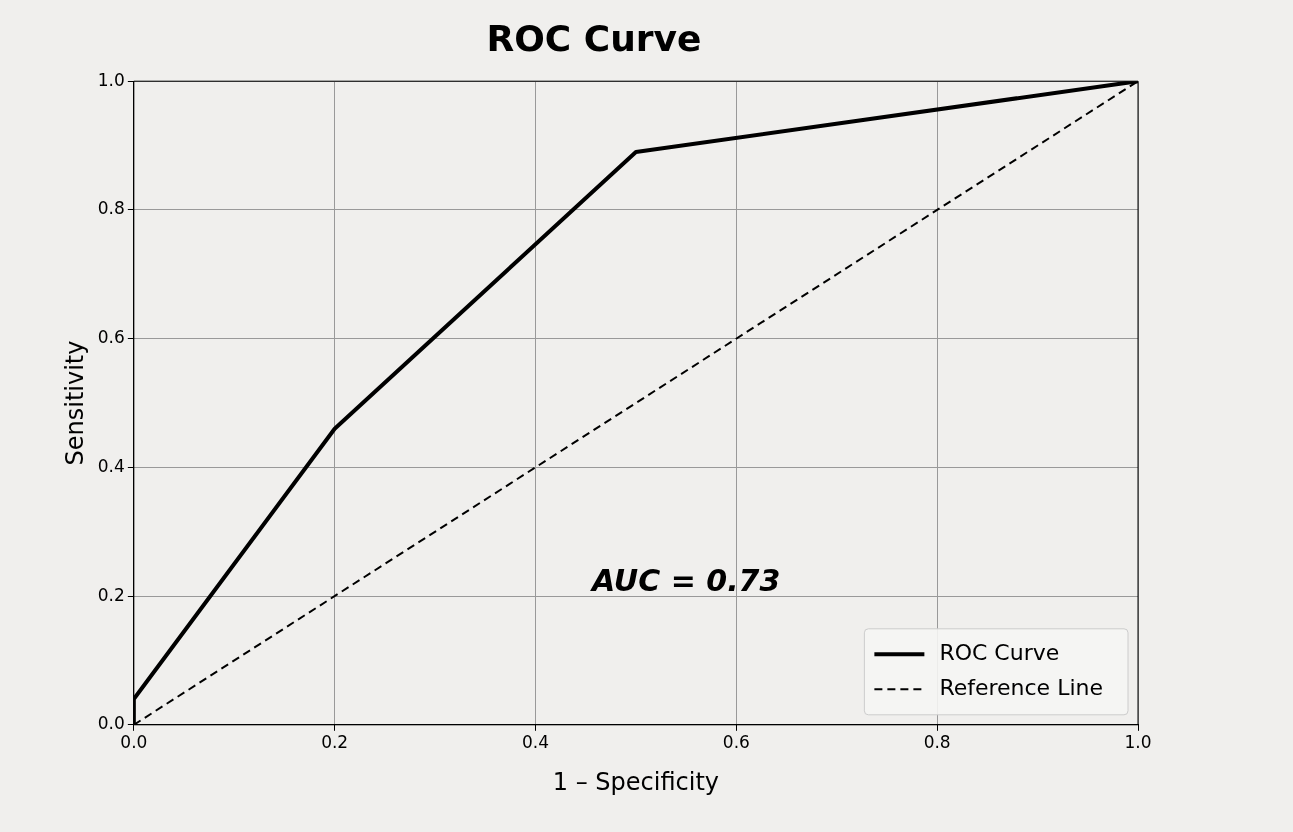  What do you see at coordinates (937, 742) in the screenshot?
I see `x-tick-label: 0.8` at bounding box center [937, 742].